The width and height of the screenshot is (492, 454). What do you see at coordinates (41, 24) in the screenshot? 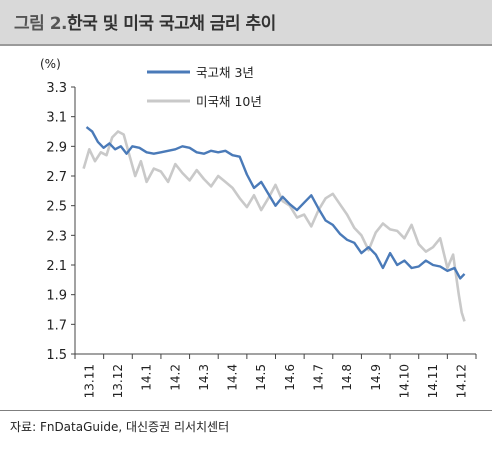
I see `figure-number: 그림 2.` at bounding box center [41, 24].